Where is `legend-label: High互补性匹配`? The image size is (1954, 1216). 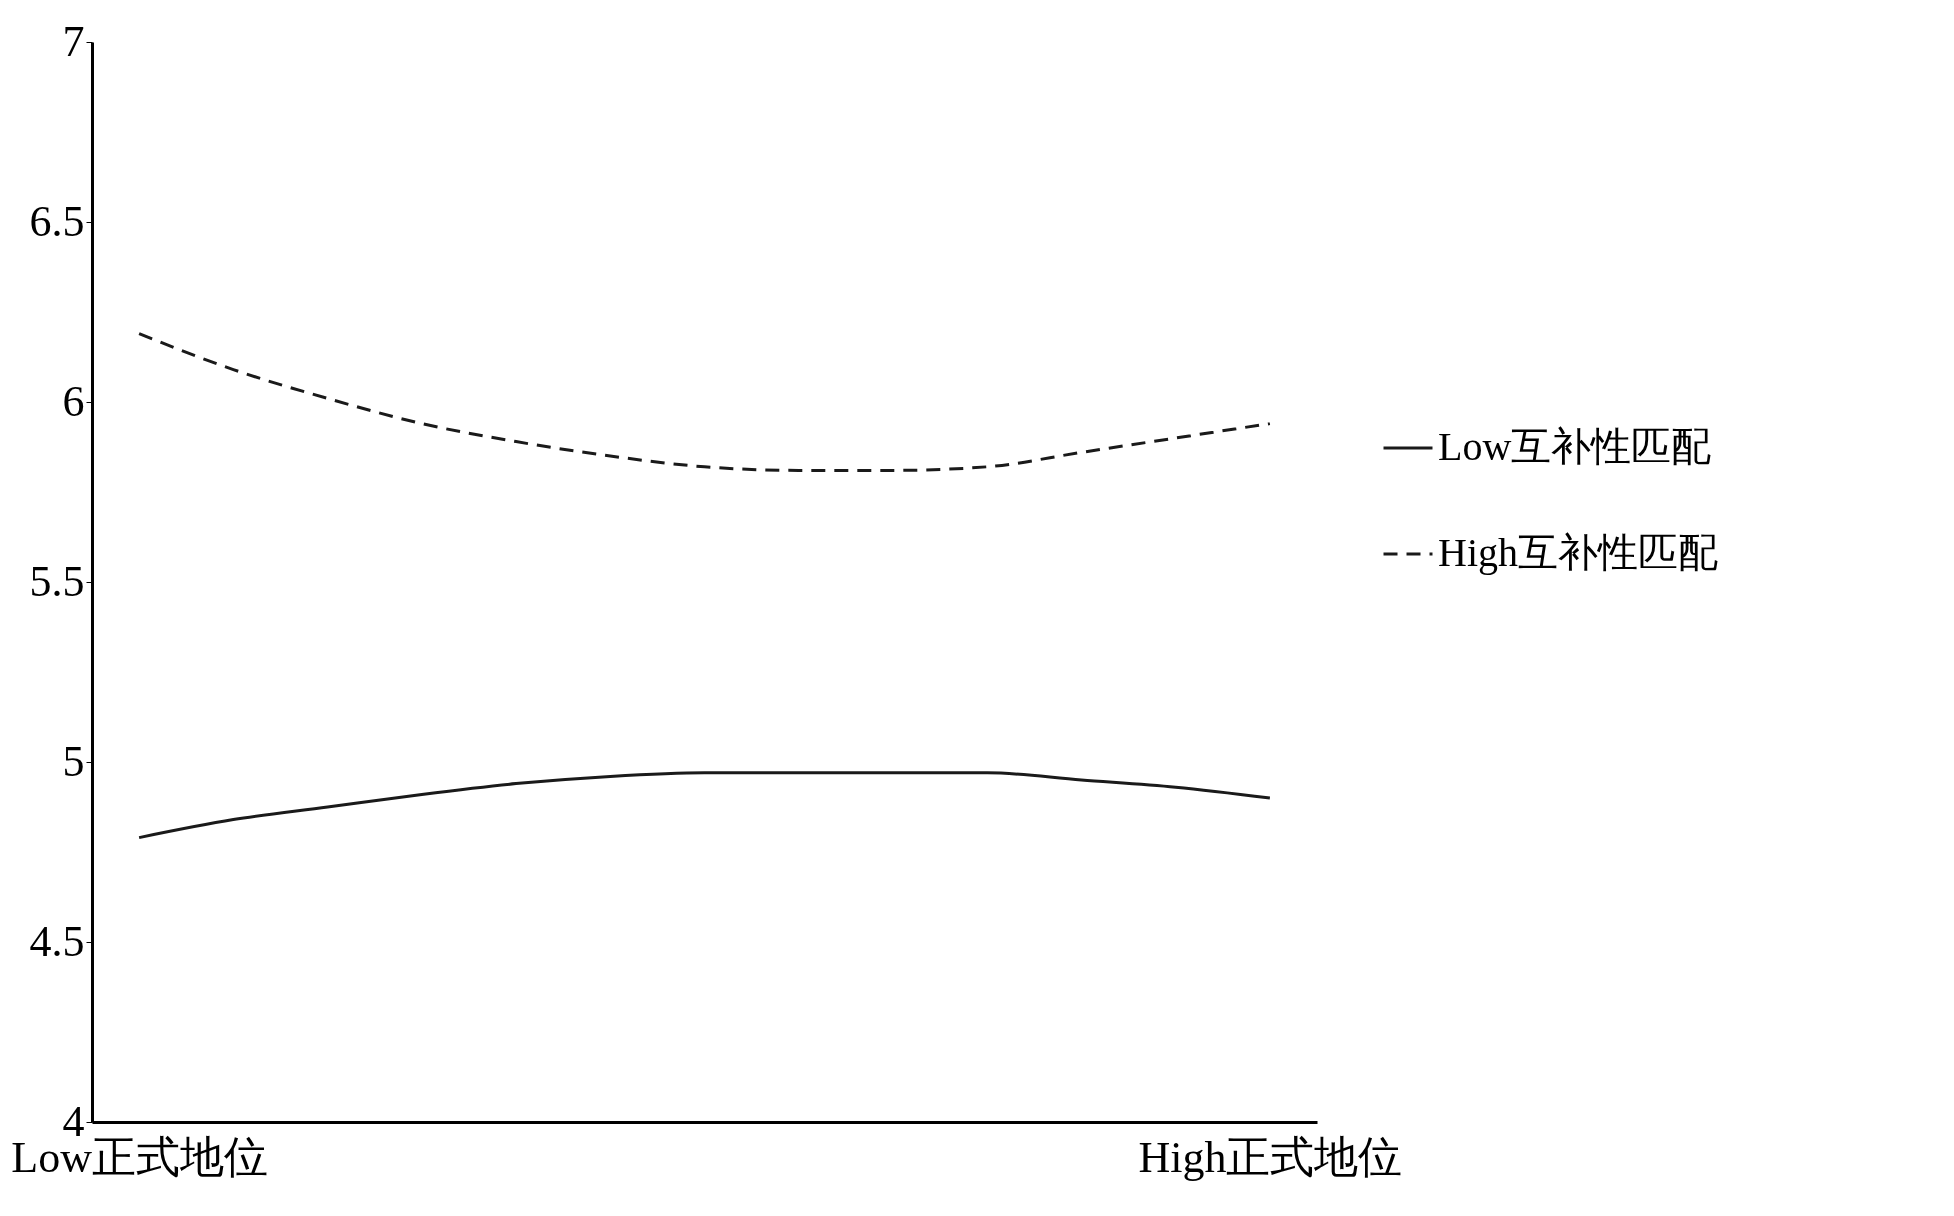
legend-label: High互补性匹配 is located at coordinates (1578, 552).